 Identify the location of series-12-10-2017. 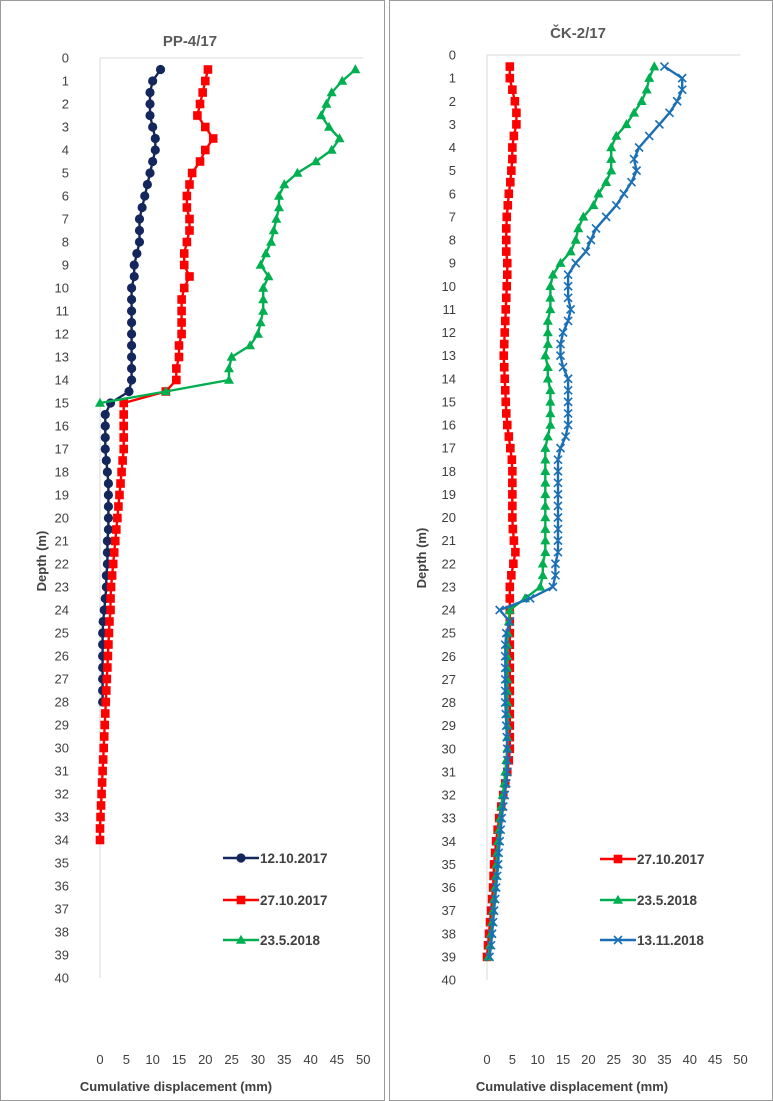
(132, 385).